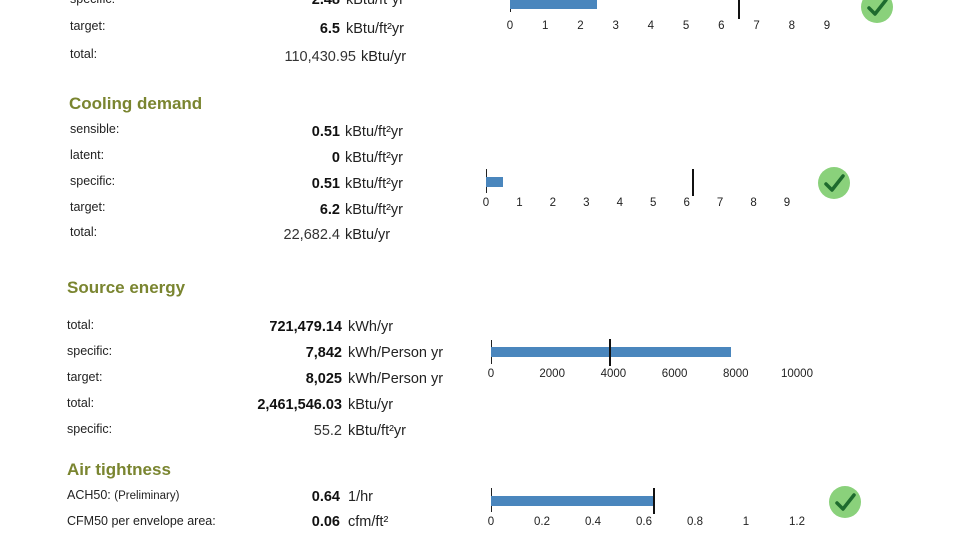 Image resolution: width=960 pixels, height=540 pixels. What do you see at coordinates (320, 57) in the screenshot?
I see `heating-total-value: 110,430.95` at bounding box center [320, 57].